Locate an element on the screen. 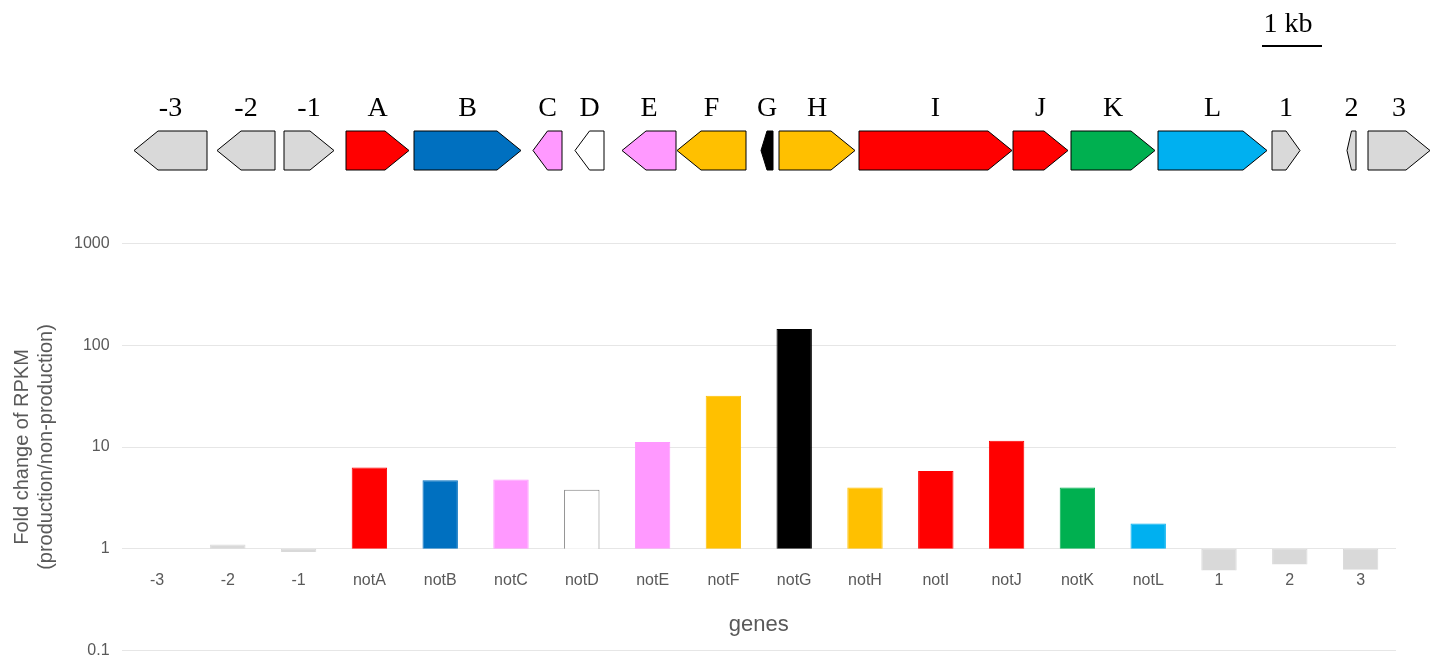 Image resolution: width=1442 pixels, height=672 pixels. y-tick-label: 100 is located at coordinates (96, 344).